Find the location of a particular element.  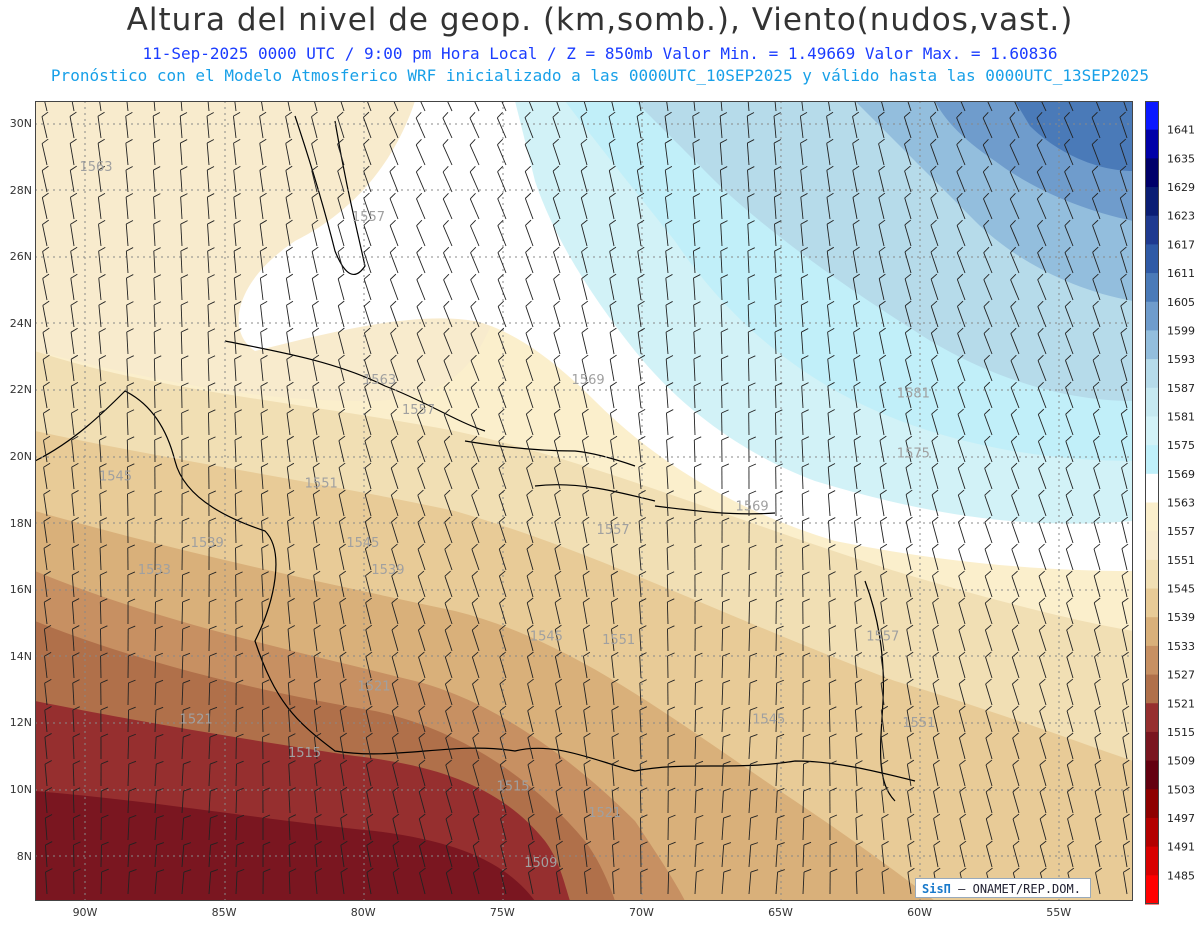

colorbar-label: 1587 is located at coordinates (1181, 388).